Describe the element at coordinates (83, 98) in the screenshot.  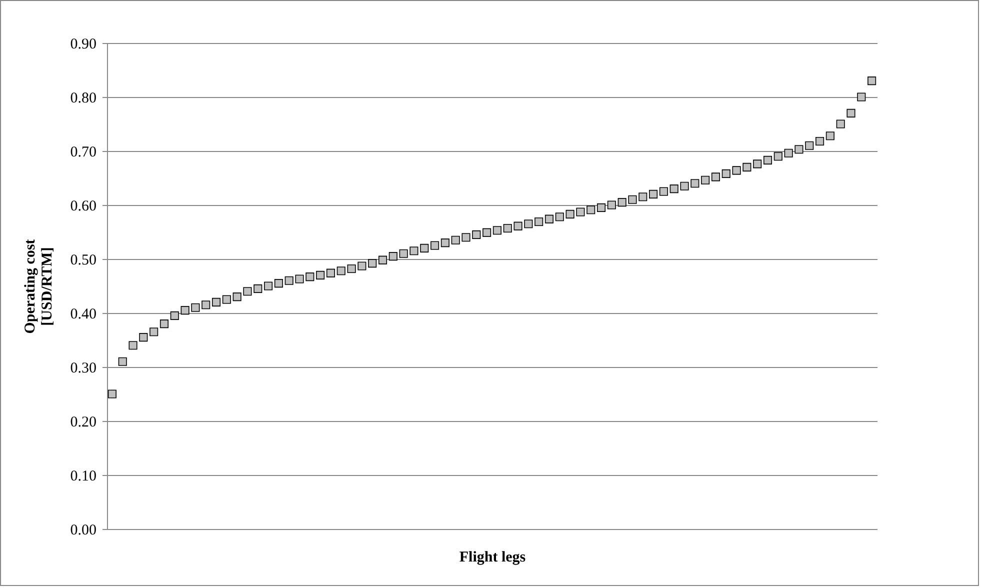
I see `y-tick-label: 0.80` at that location.